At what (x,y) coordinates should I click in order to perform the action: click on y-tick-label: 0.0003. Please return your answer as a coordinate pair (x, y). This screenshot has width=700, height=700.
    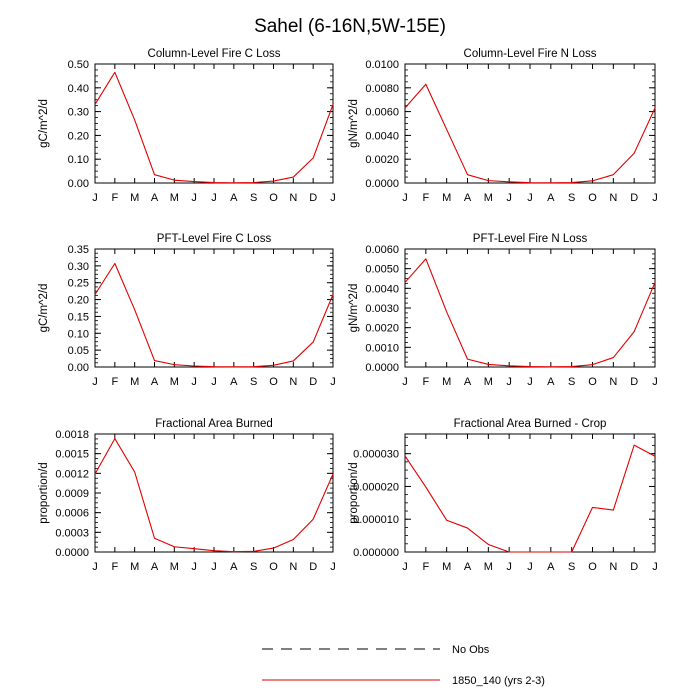
    Looking at the image, I should click on (72, 533).